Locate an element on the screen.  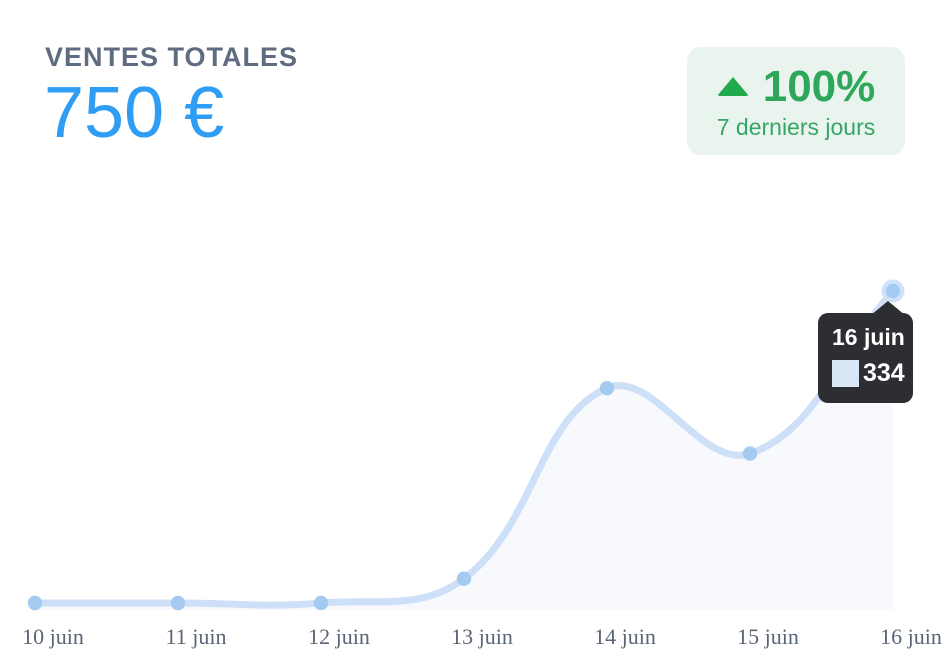
trend-period: 7 derniers jours is located at coordinates (796, 126).